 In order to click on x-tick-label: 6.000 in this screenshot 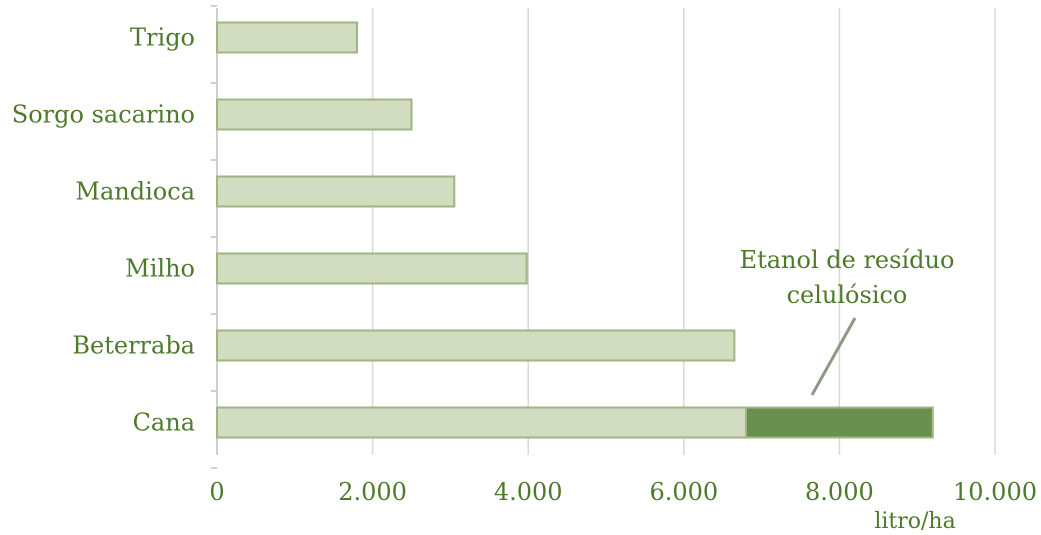, I will do `click(683, 492)`.